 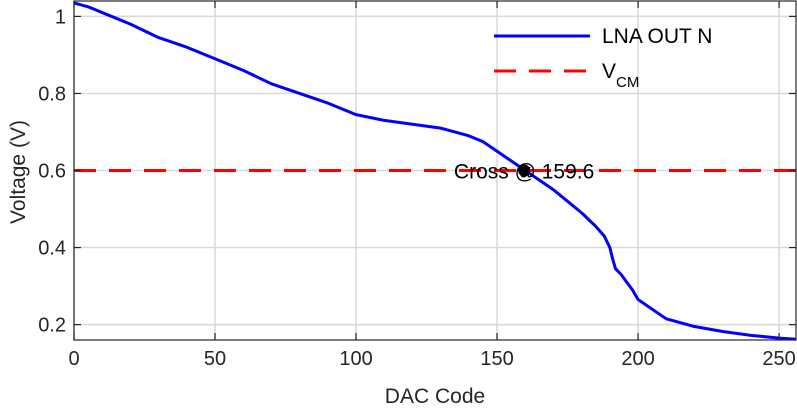 What do you see at coordinates (637, 359) in the screenshot?
I see `x-tick-label: 200` at bounding box center [637, 359].